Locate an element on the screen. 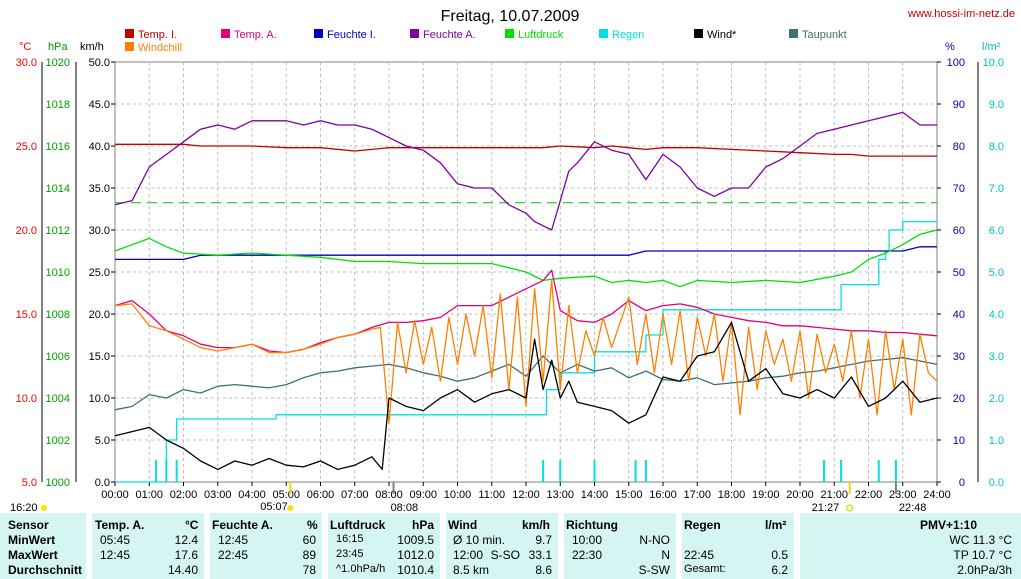  sunset-label: 21:27 is located at coordinates (826, 507).